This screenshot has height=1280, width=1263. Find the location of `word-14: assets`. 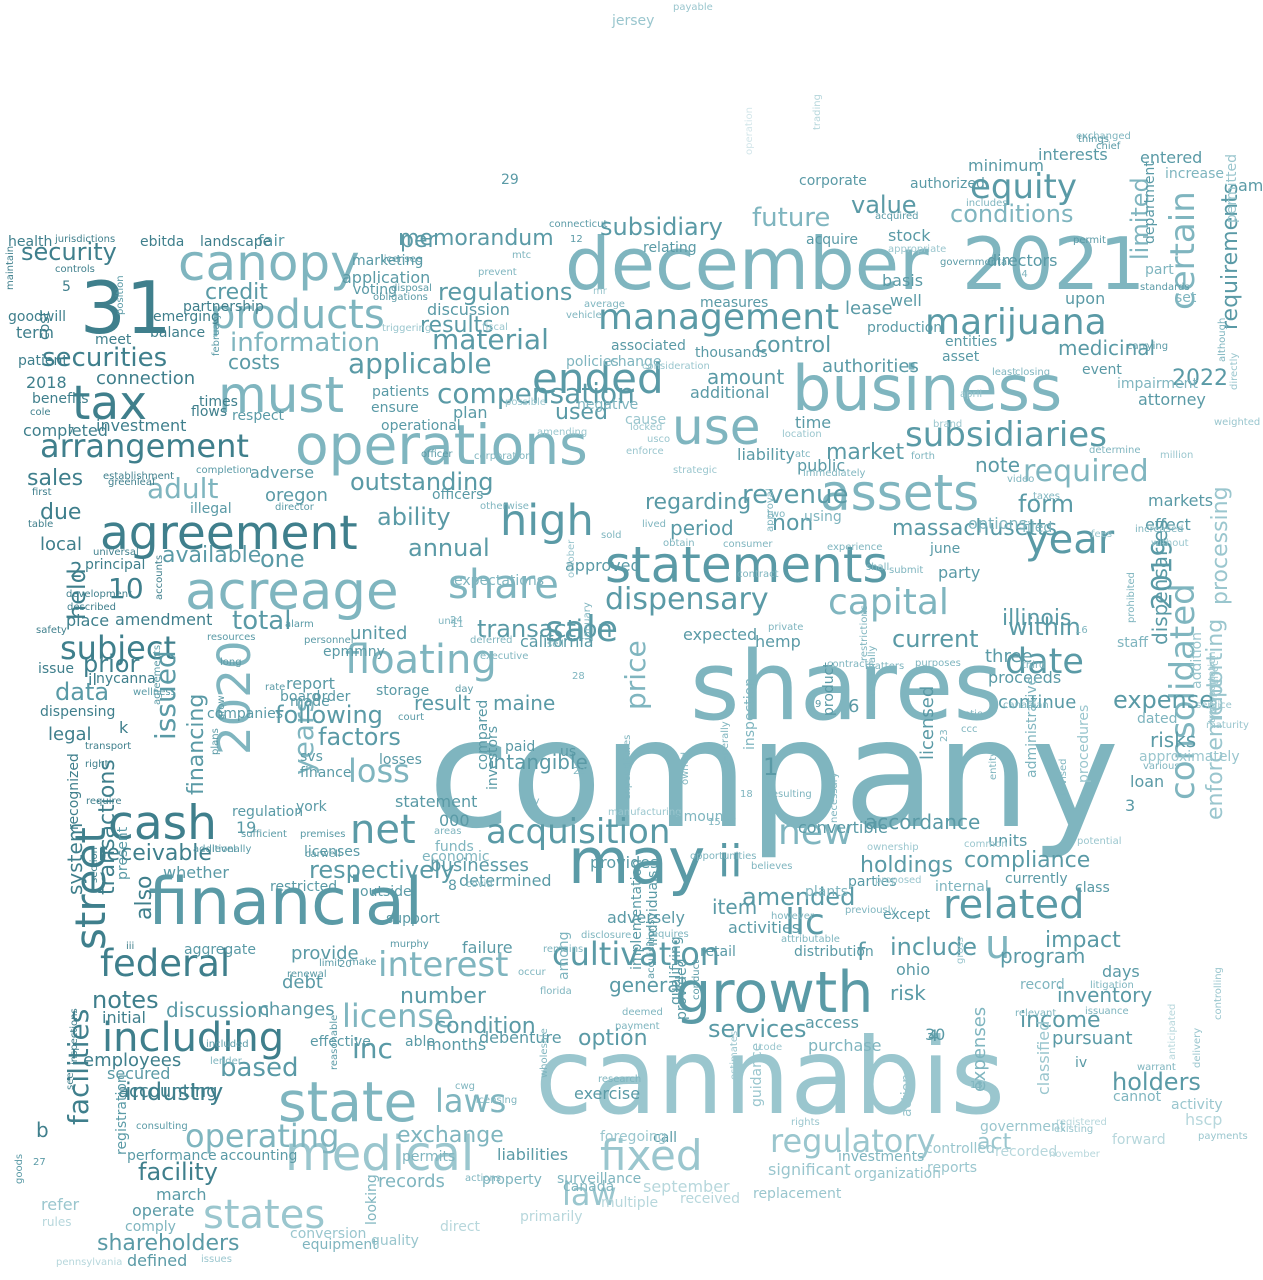

word-14: assets is located at coordinates (900, 493).